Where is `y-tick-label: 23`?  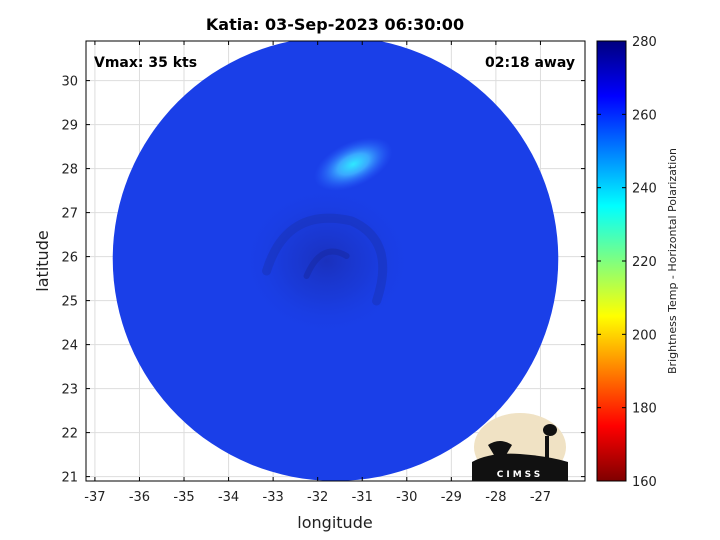
y-tick-label: 23 is located at coordinates (69, 390).